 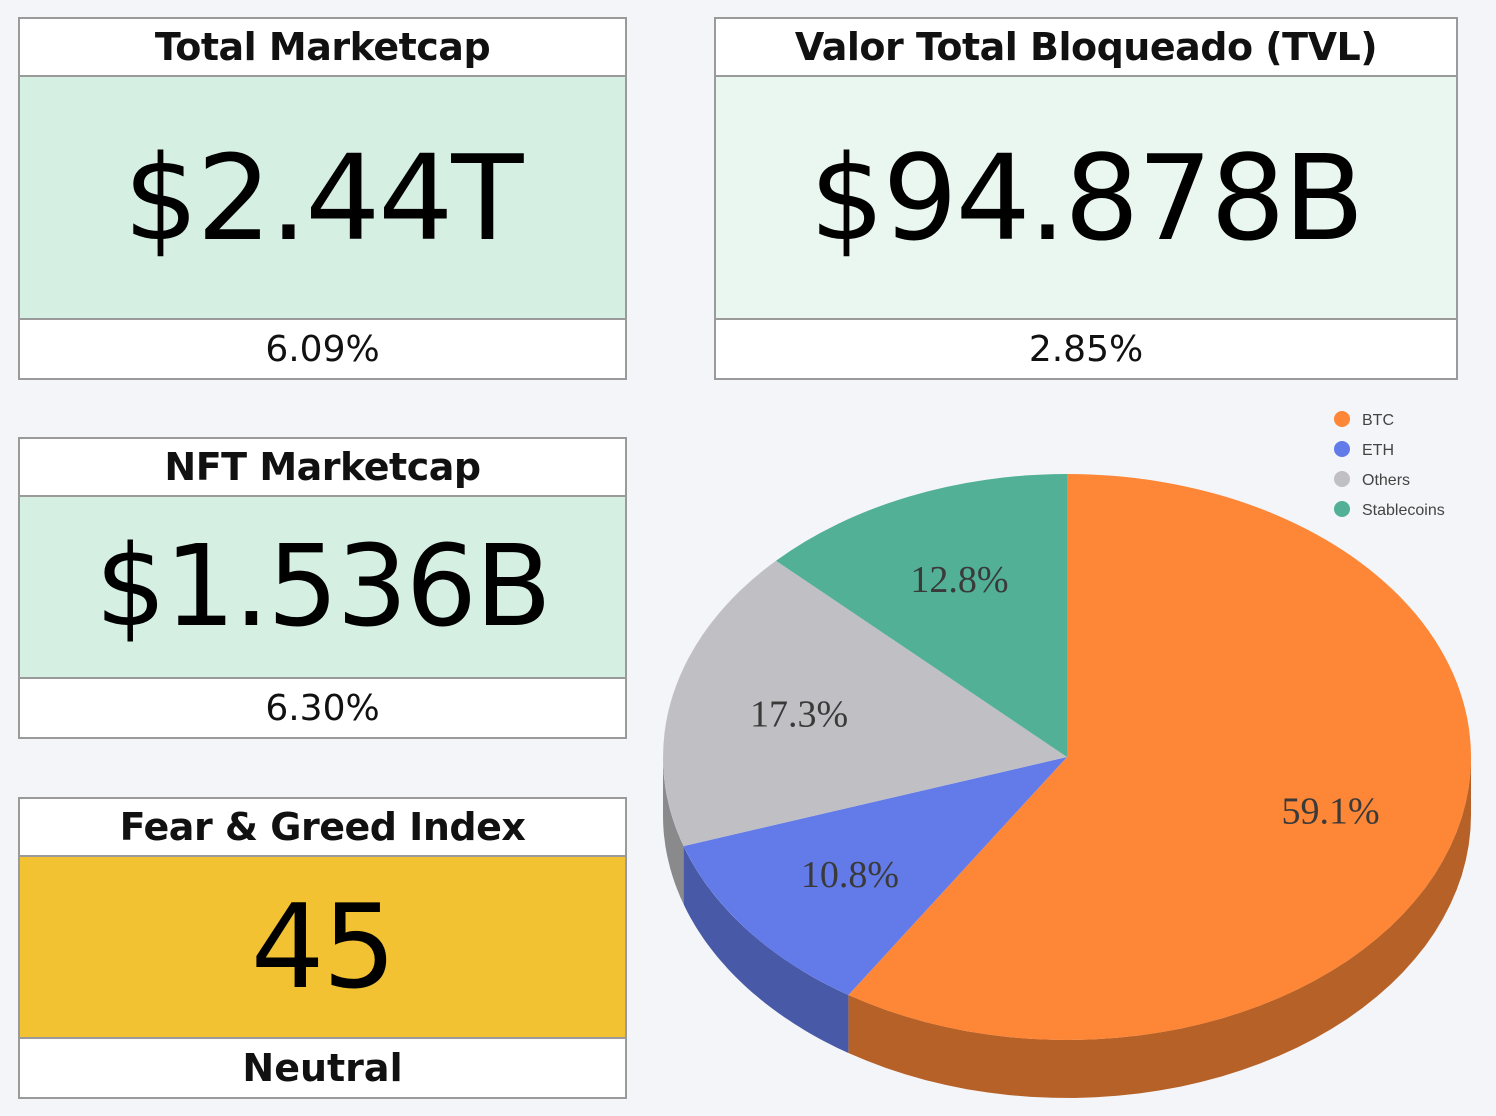 I want to click on legend-item-others: Others, so click(x=1372, y=480).